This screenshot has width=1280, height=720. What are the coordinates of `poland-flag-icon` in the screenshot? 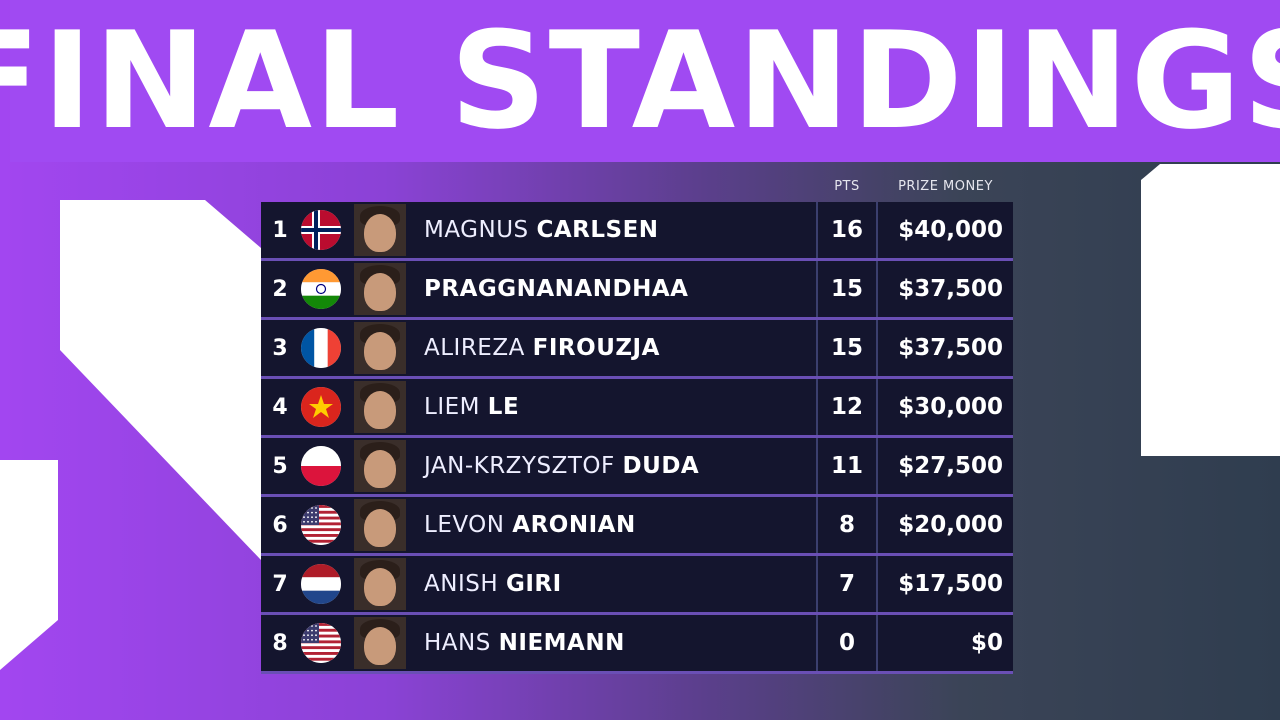 It's located at (321, 466).